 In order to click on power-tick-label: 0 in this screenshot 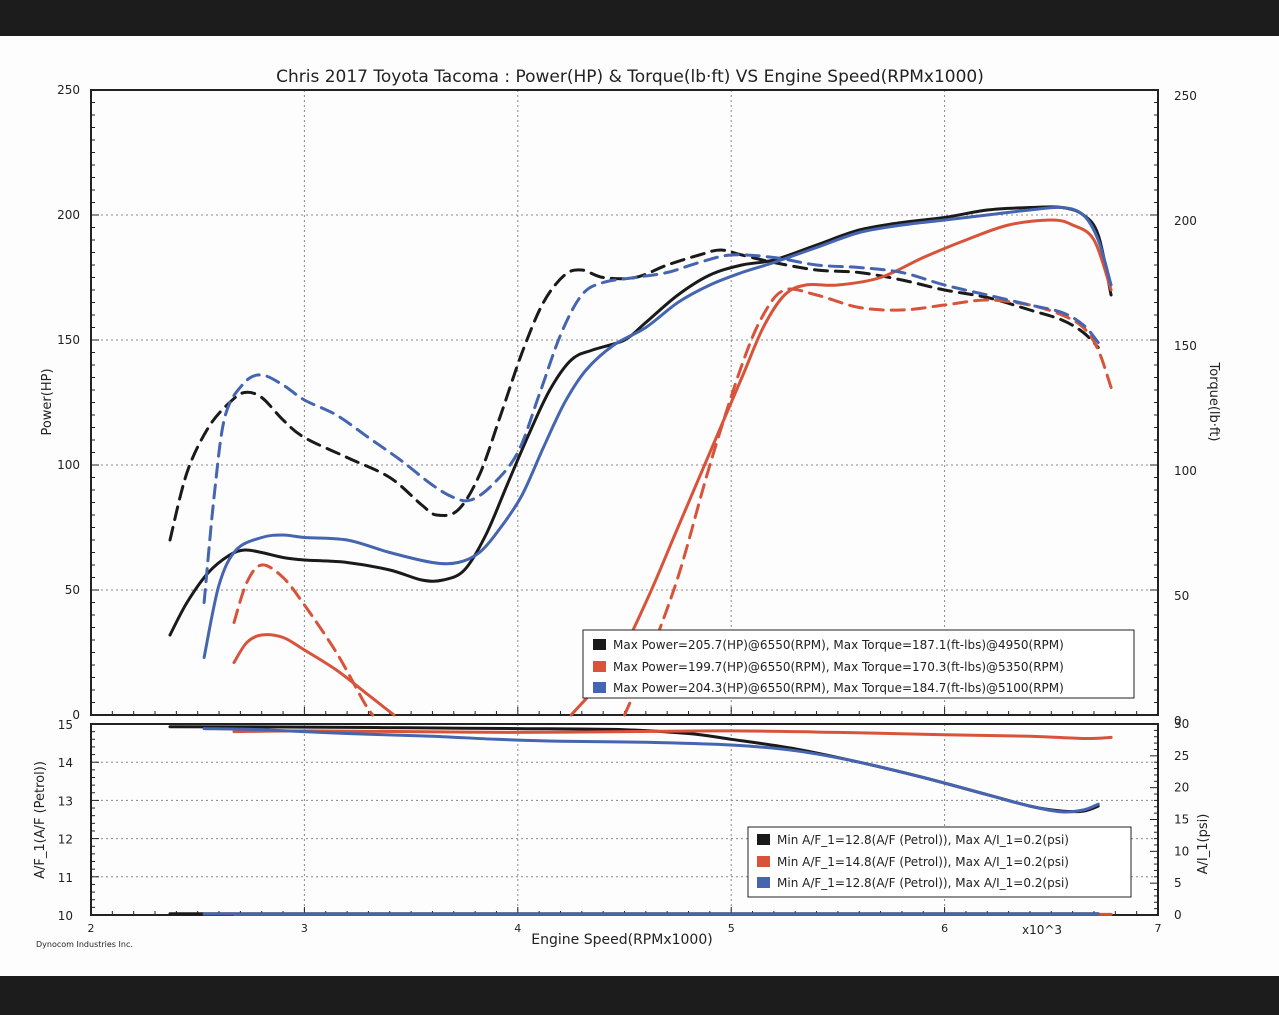, I will do `click(76, 715)`.